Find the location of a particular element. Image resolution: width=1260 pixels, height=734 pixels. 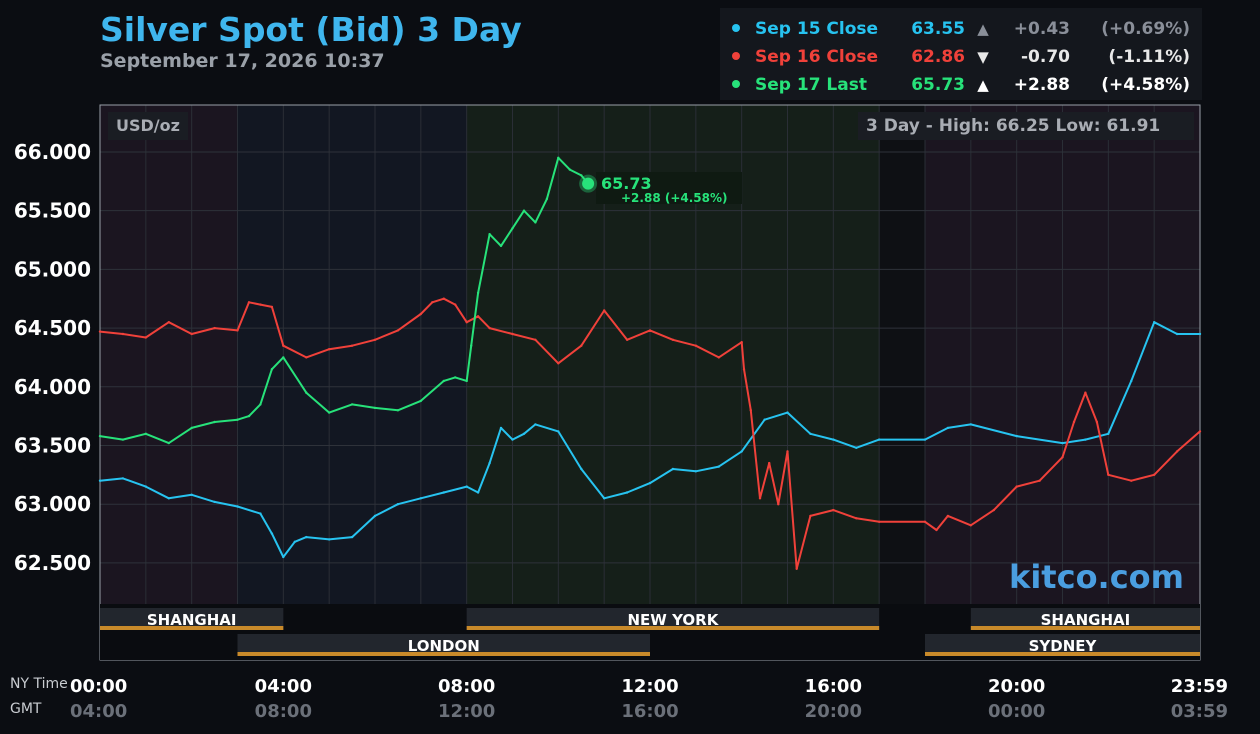

ny-time-label: NY Time is located at coordinates (39, 684).